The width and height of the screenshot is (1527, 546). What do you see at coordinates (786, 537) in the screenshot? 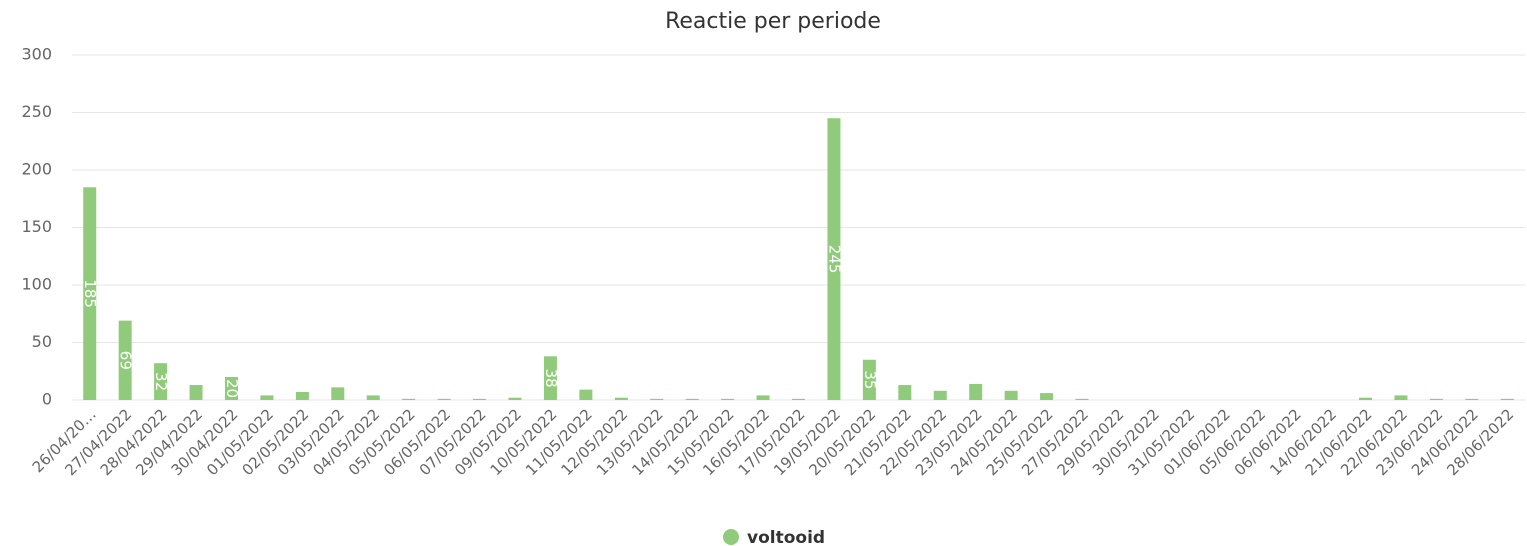
I see `legend-label: voltooid` at bounding box center [786, 537].